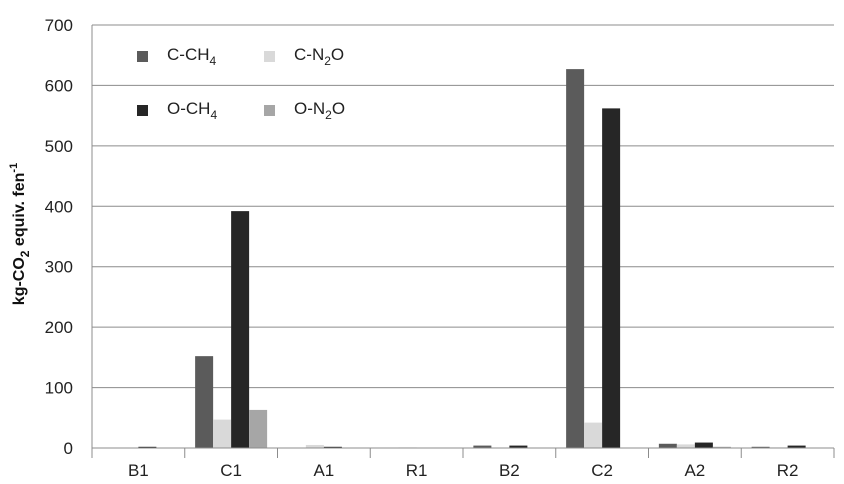 This screenshot has width=844, height=484. What do you see at coordinates (518, 446) in the screenshot?
I see `bar-o-ch4-b2` at bounding box center [518, 446].